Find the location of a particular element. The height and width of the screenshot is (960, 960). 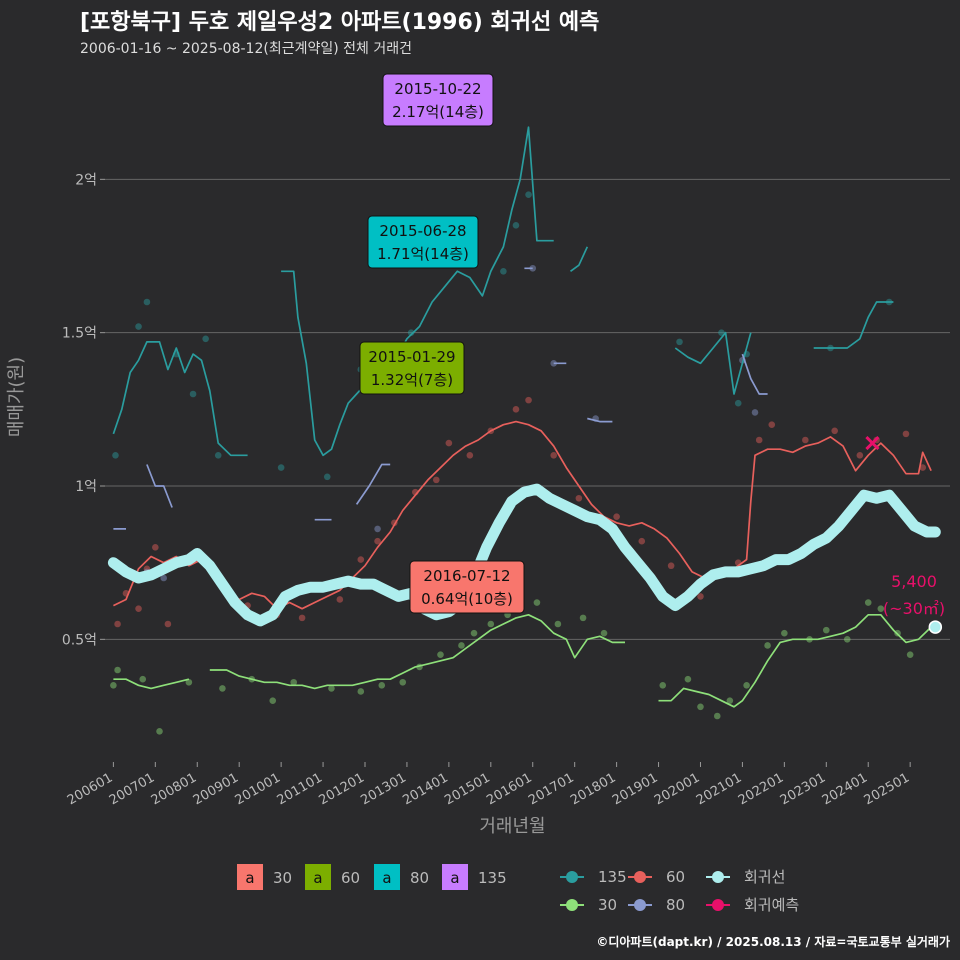

prediction-value-label: 5,400 is located at coordinates (914, 581).